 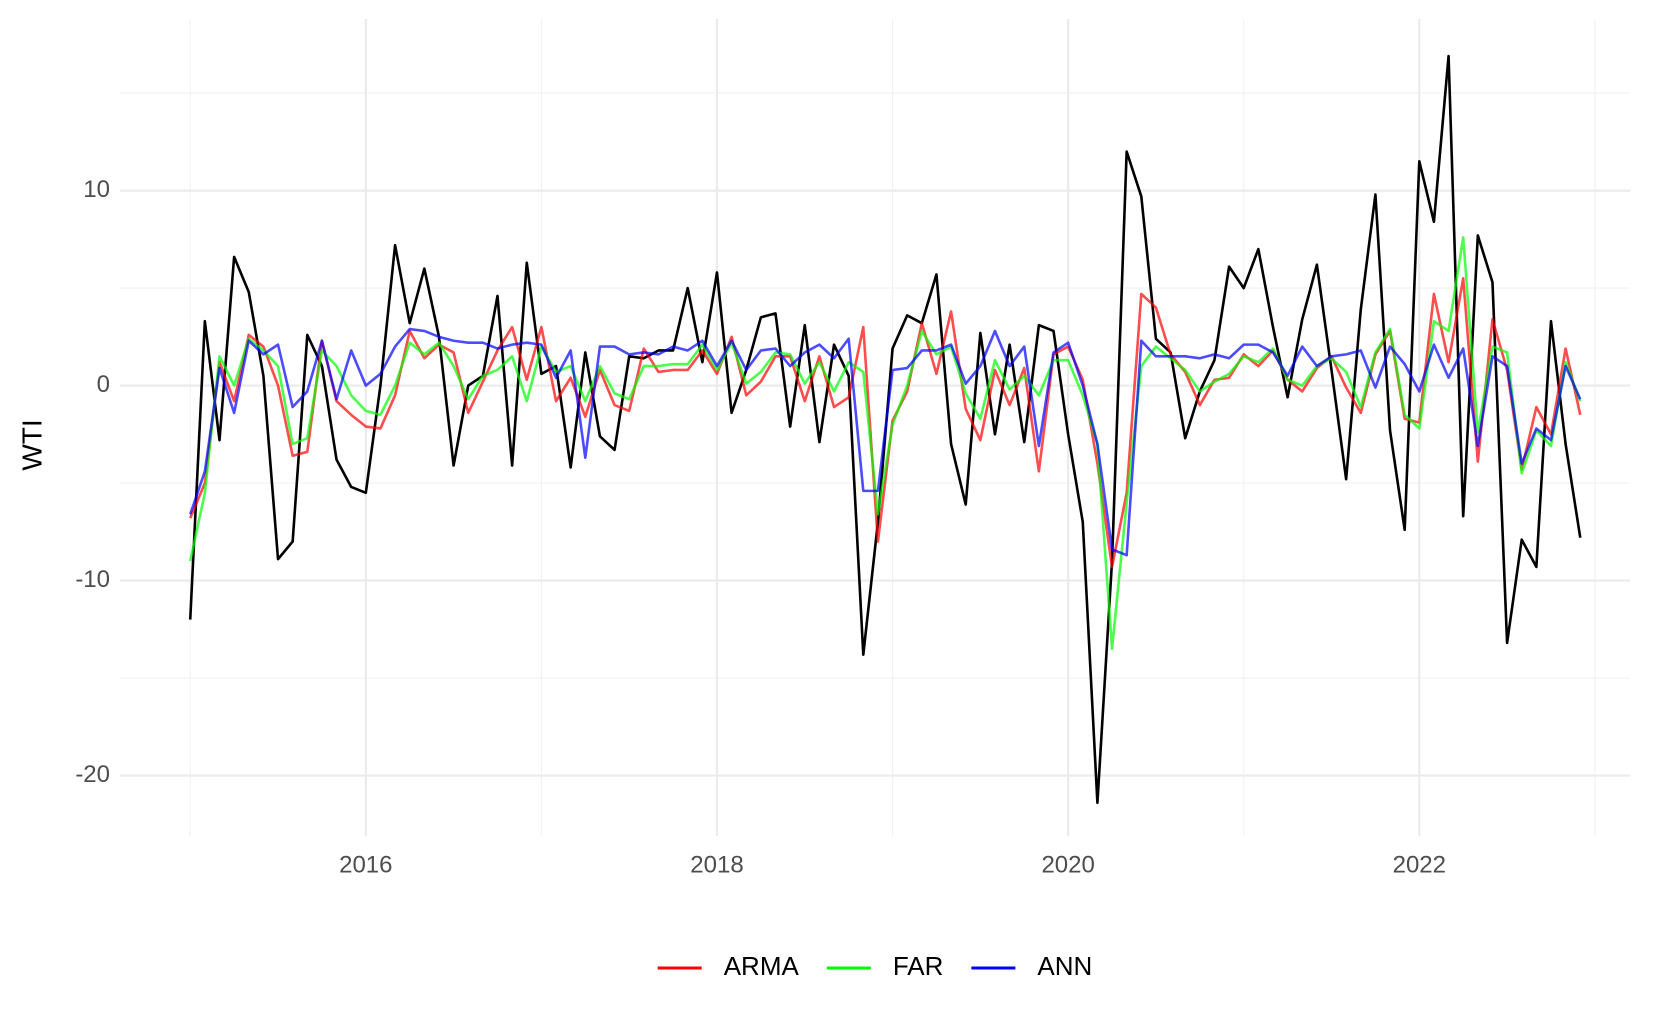 What do you see at coordinates (918, 966) in the screenshot?
I see `legend-label: FAR` at bounding box center [918, 966].